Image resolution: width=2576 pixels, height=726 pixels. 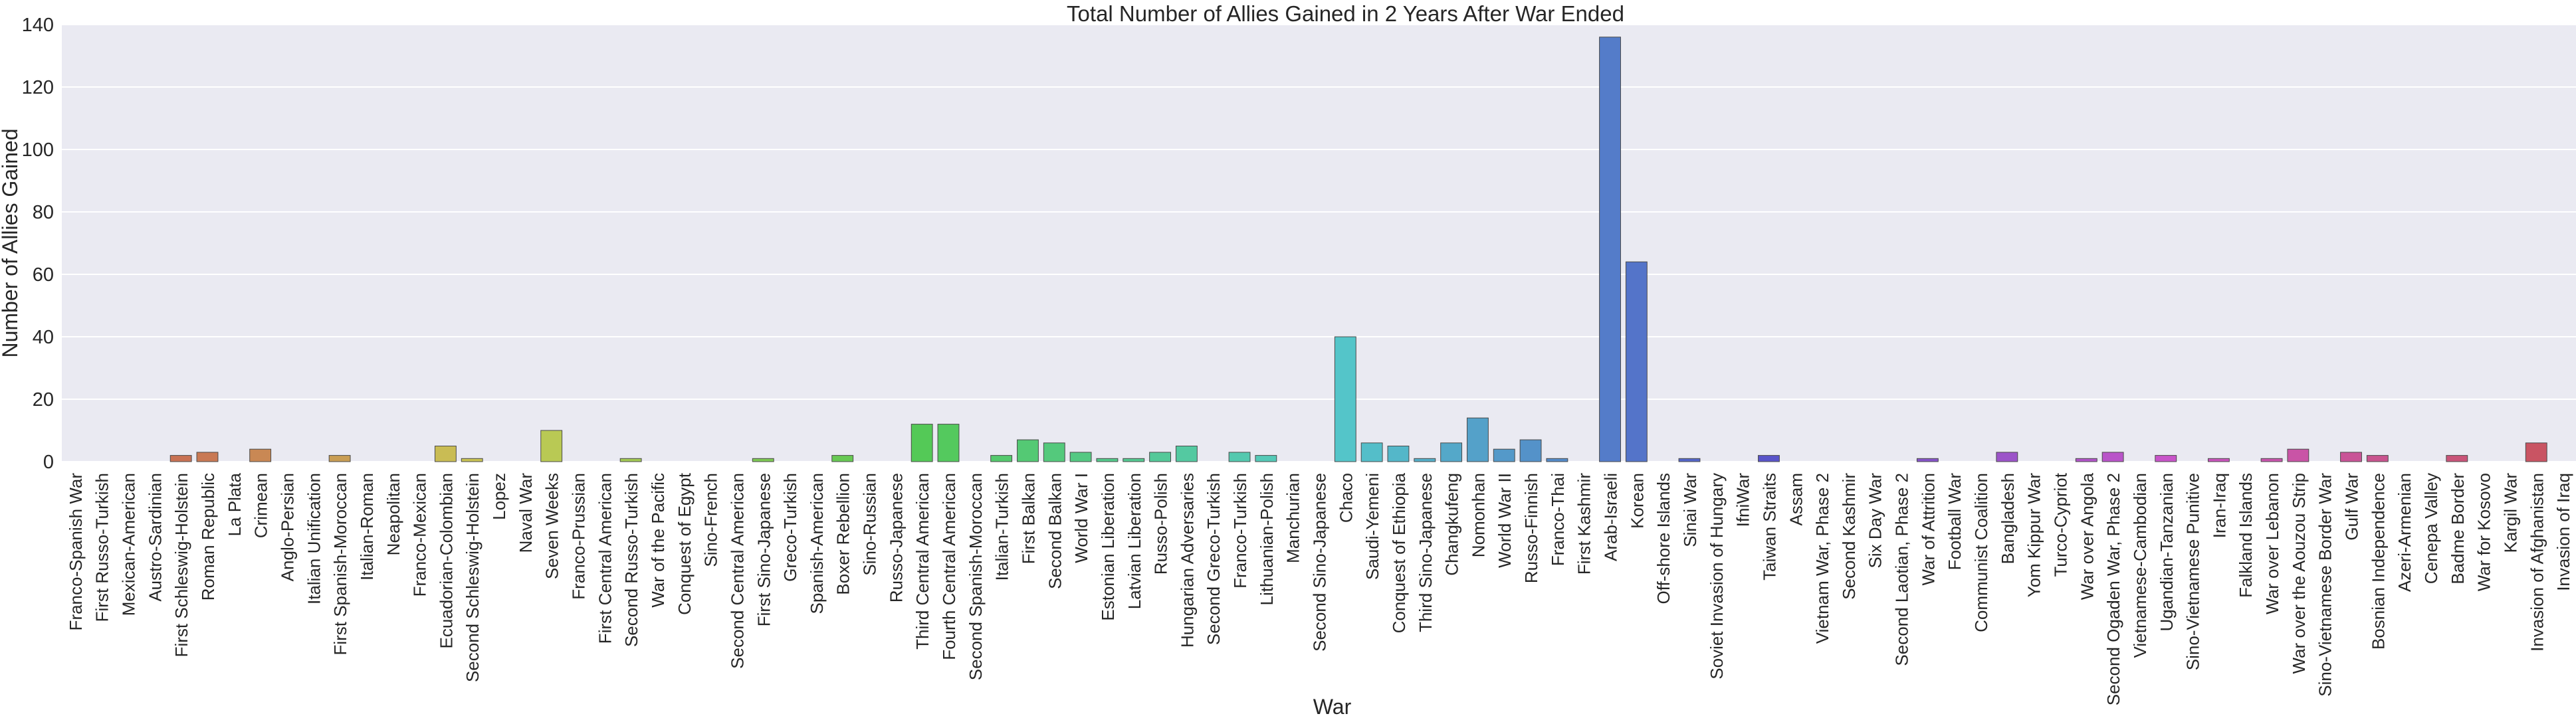 What do you see at coordinates (1637, 501) in the screenshot?
I see `x-tick-label: Korean` at bounding box center [1637, 501].